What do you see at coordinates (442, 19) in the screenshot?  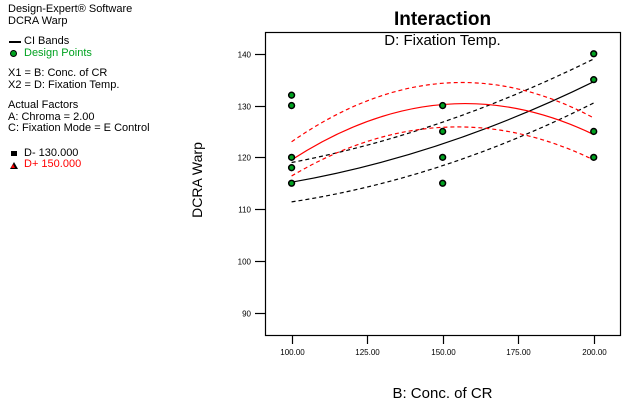 I see `chart-title: Interaction` at bounding box center [442, 19].